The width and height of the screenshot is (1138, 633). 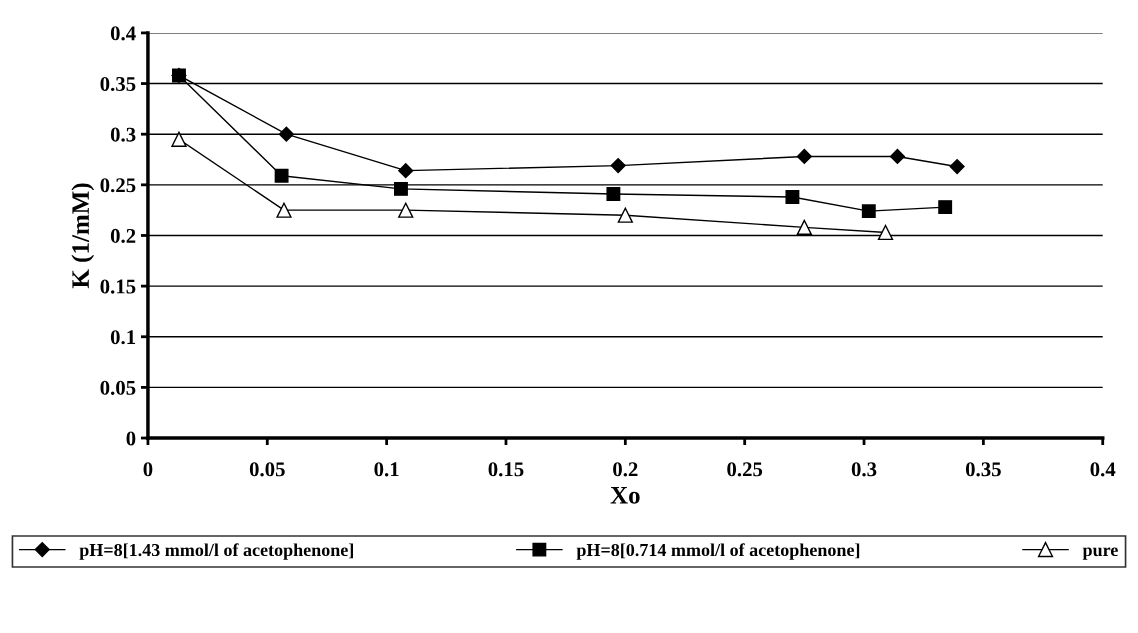 I want to click on y-tick-label: 0.05, so click(x=118, y=387).